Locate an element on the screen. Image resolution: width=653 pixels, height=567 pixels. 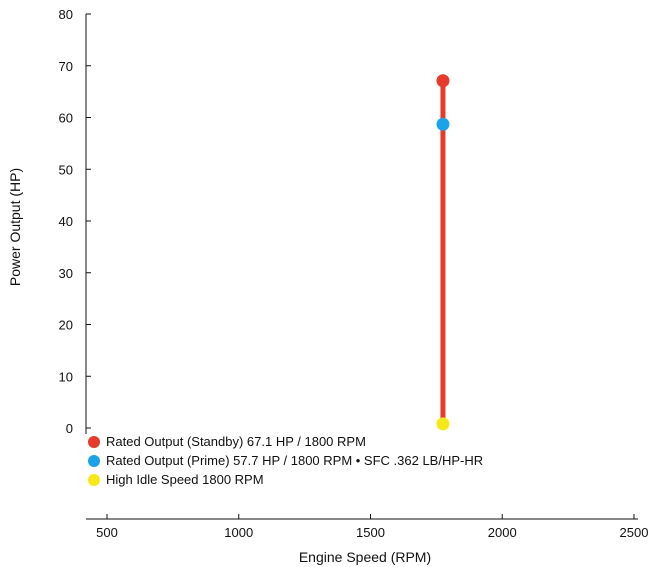
x-tick-label: 2000 is located at coordinates (502, 532).